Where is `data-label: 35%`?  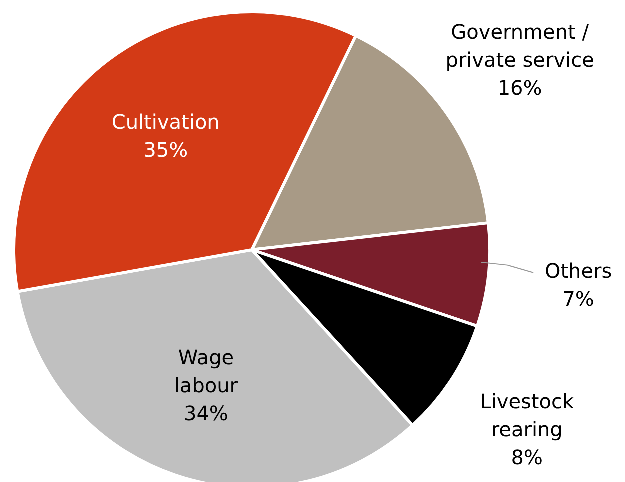
data-label: 35% is located at coordinates (166, 150).